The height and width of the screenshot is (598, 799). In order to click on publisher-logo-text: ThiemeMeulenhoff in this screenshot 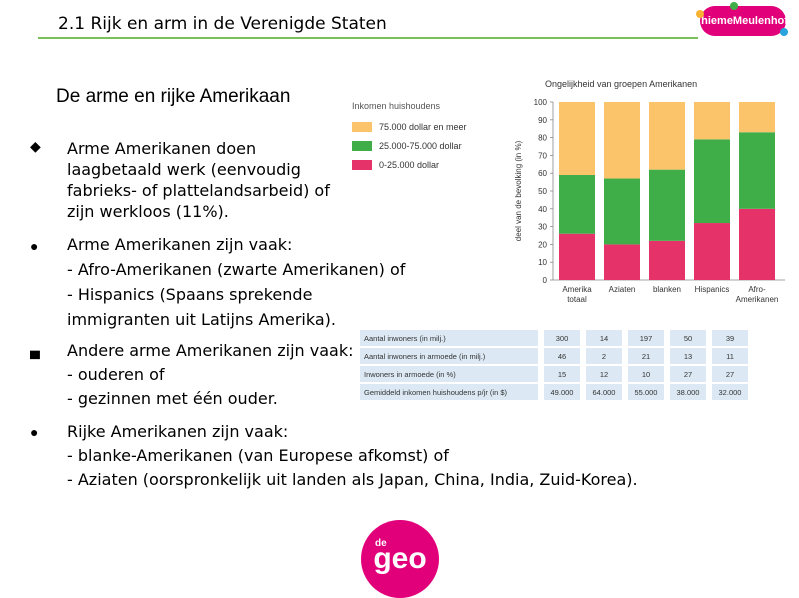, I will do `click(743, 21)`.